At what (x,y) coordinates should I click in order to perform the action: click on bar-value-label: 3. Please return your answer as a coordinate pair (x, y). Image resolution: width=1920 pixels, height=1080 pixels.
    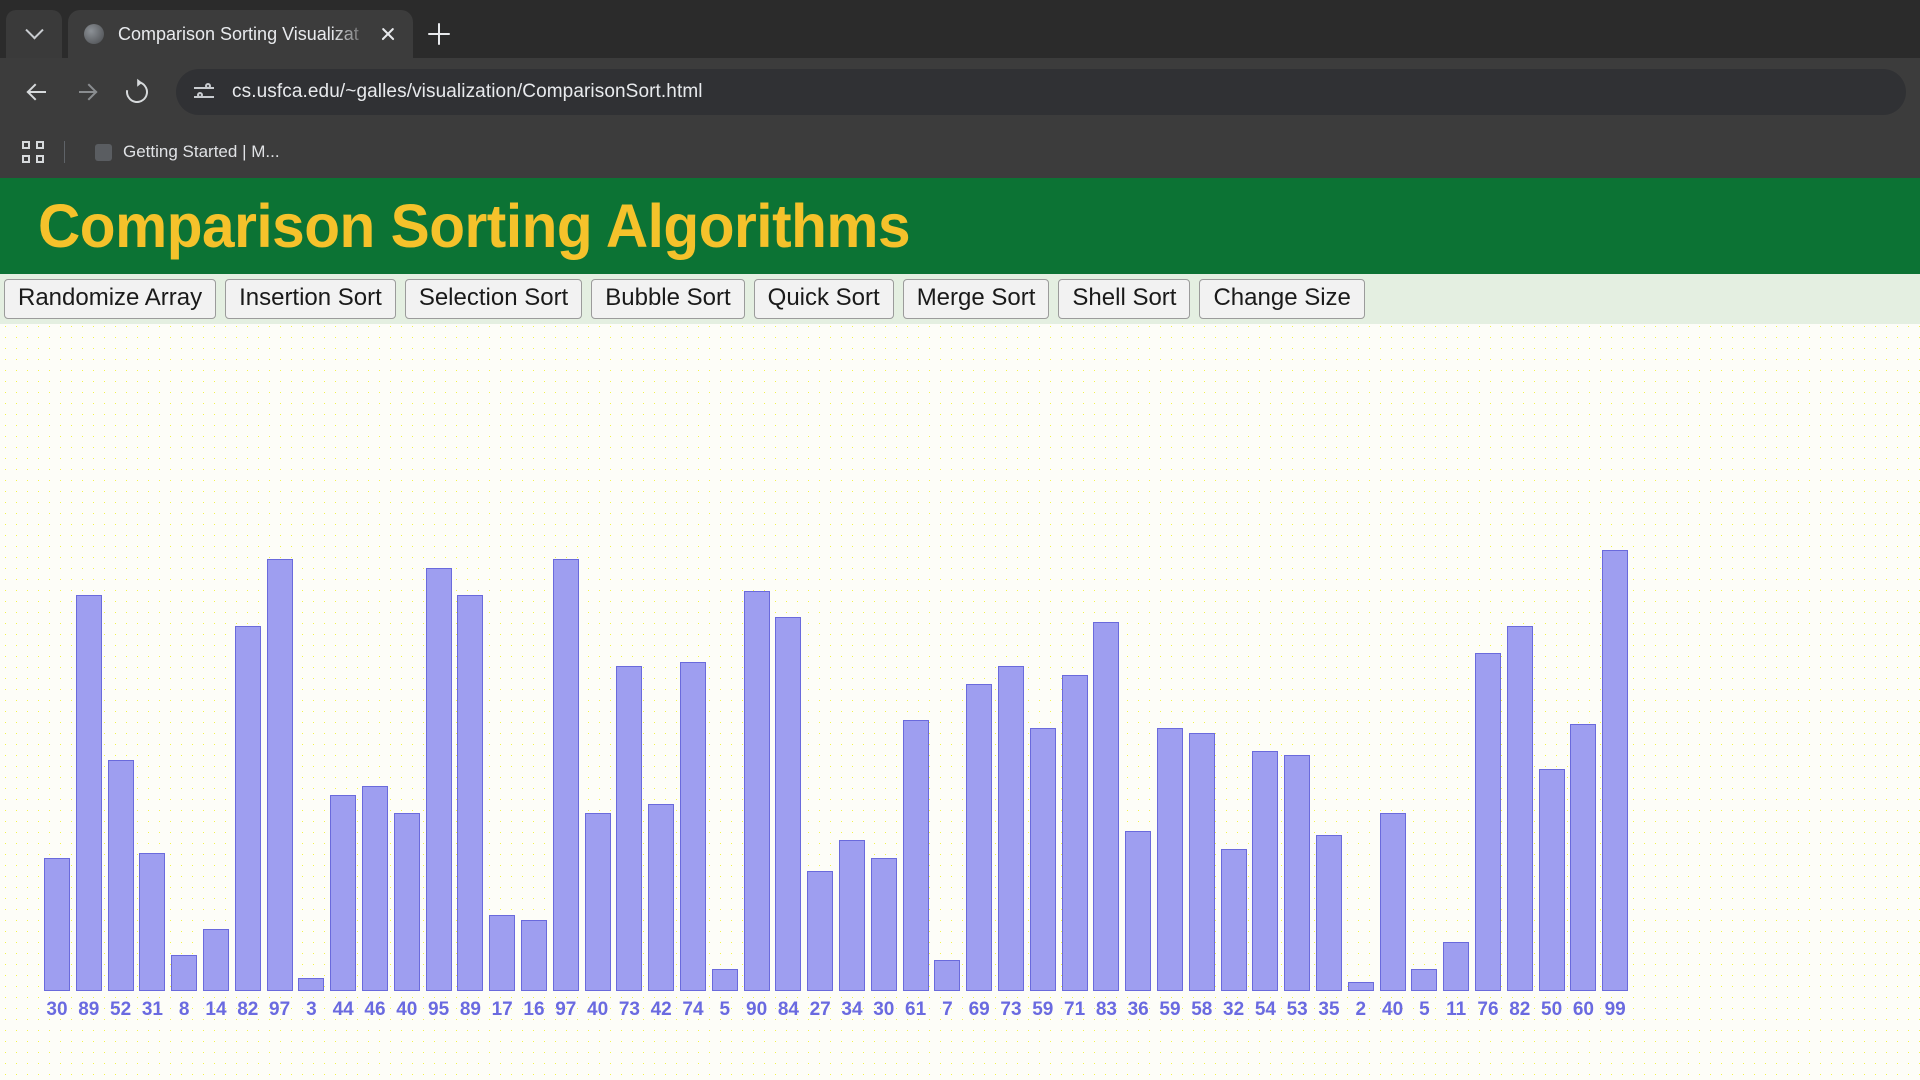
    Looking at the image, I should click on (311, 1009).